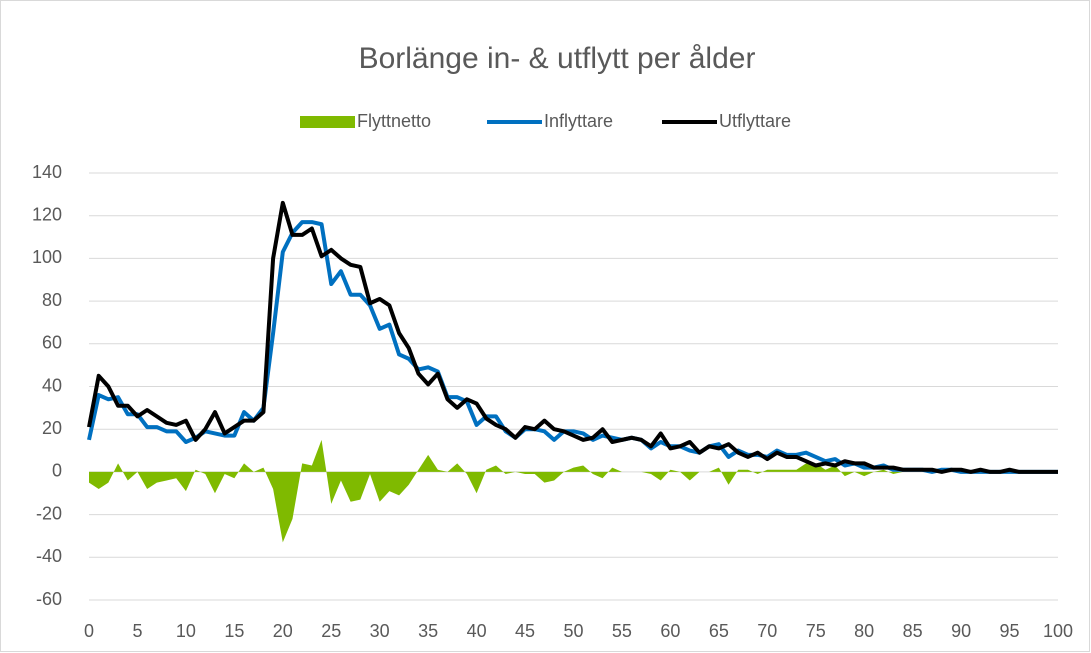  Describe the element at coordinates (477, 631) in the screenshot. I see `x-tick-label: 40` at that location.